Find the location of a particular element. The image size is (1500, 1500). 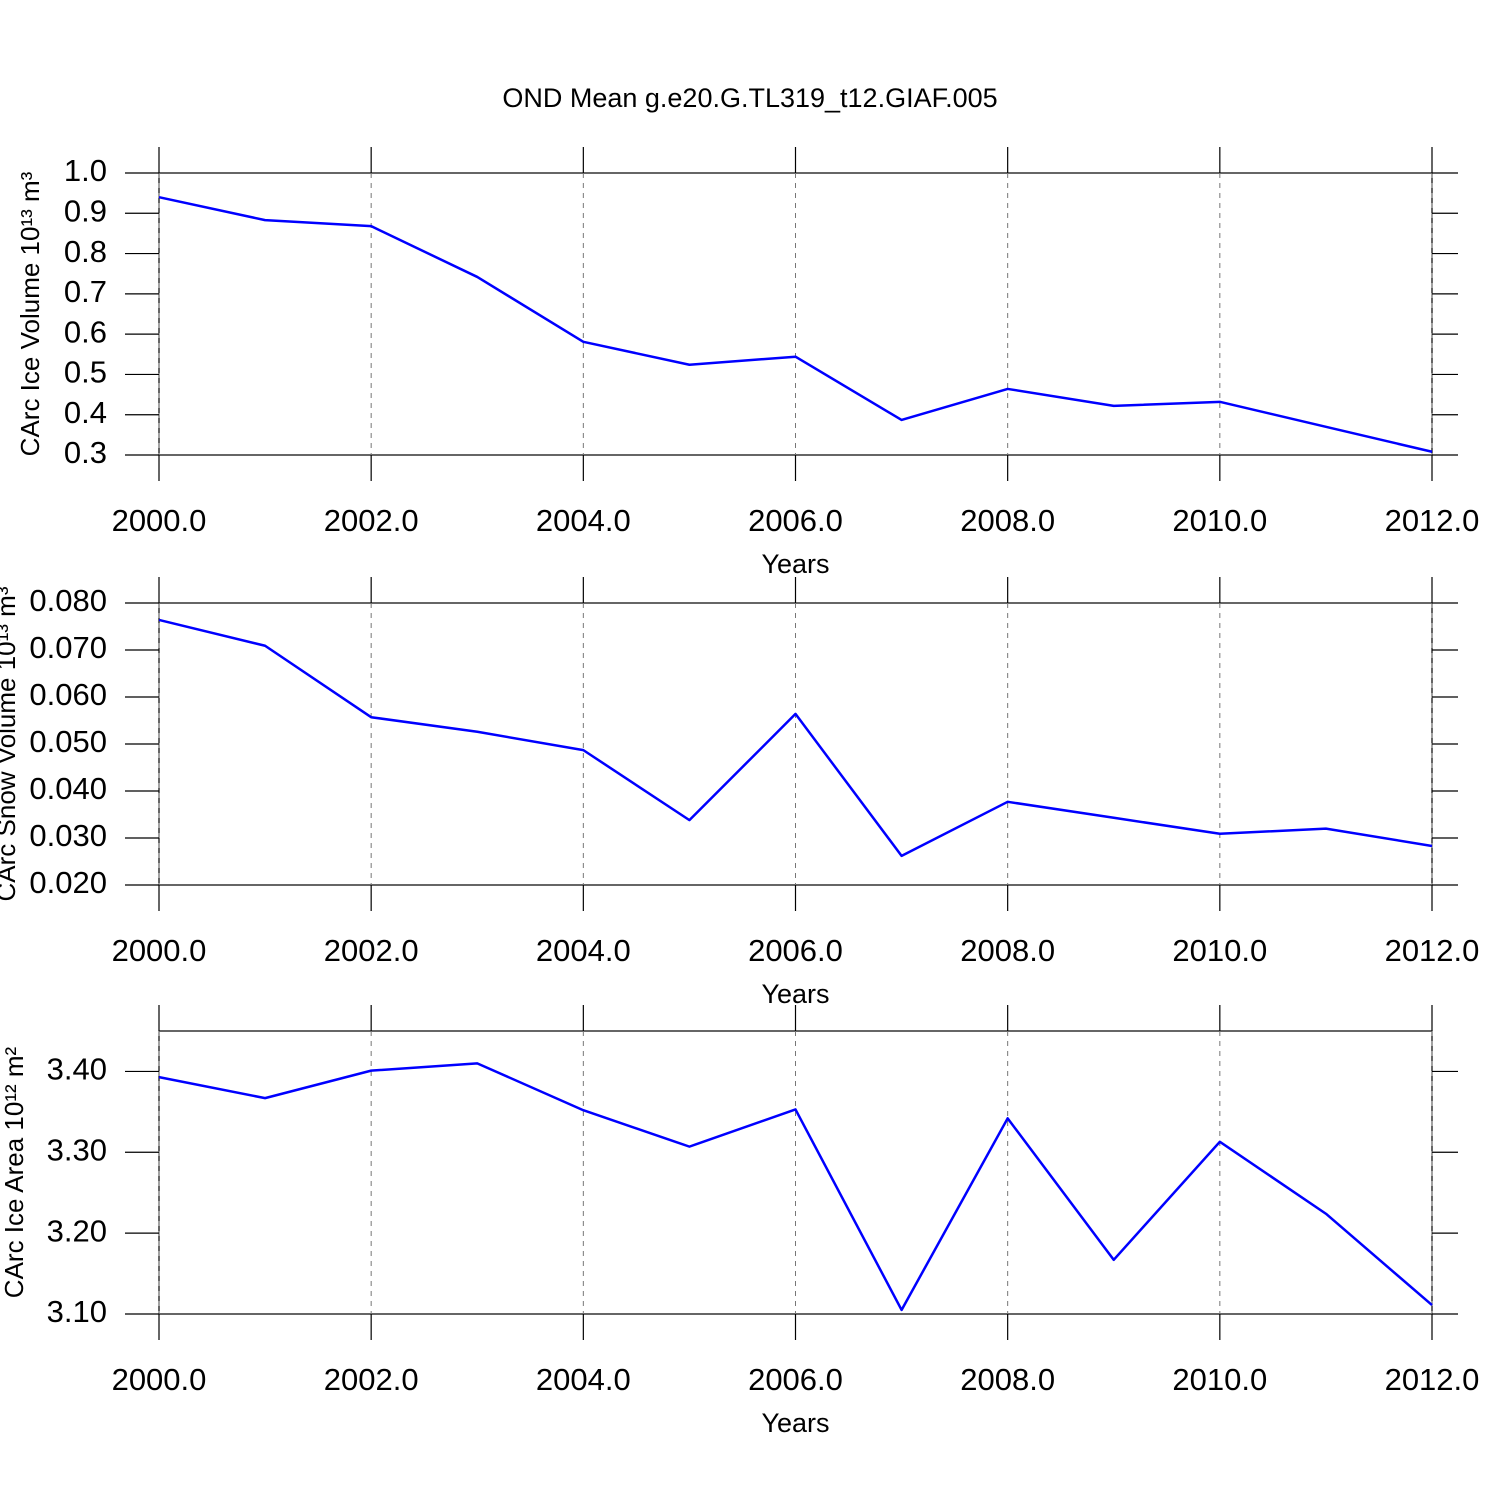

y-tick-label: 0.3 is located at coordinates (85, 452).